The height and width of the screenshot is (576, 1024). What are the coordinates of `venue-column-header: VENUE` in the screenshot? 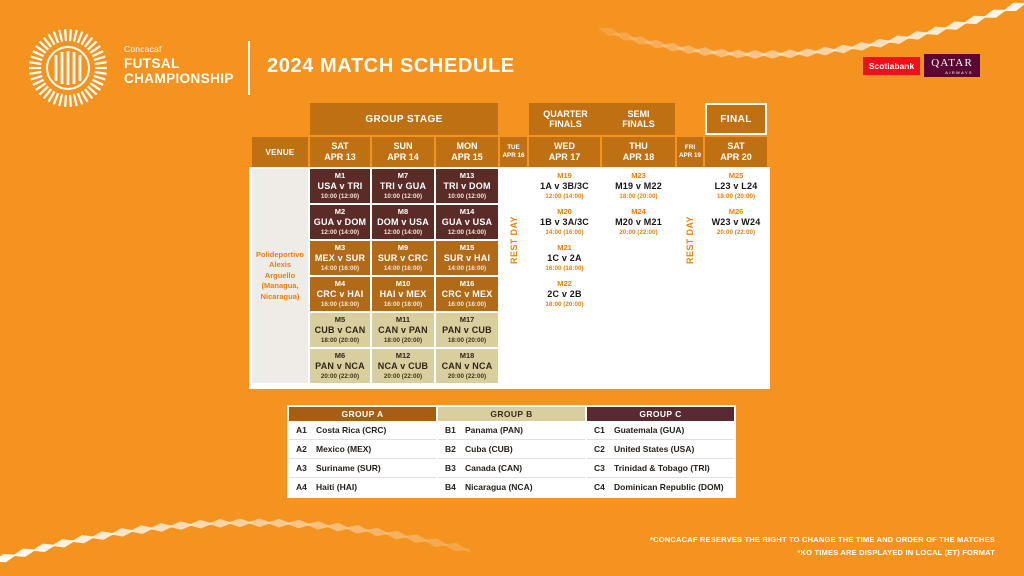 It's located at (280, 152).